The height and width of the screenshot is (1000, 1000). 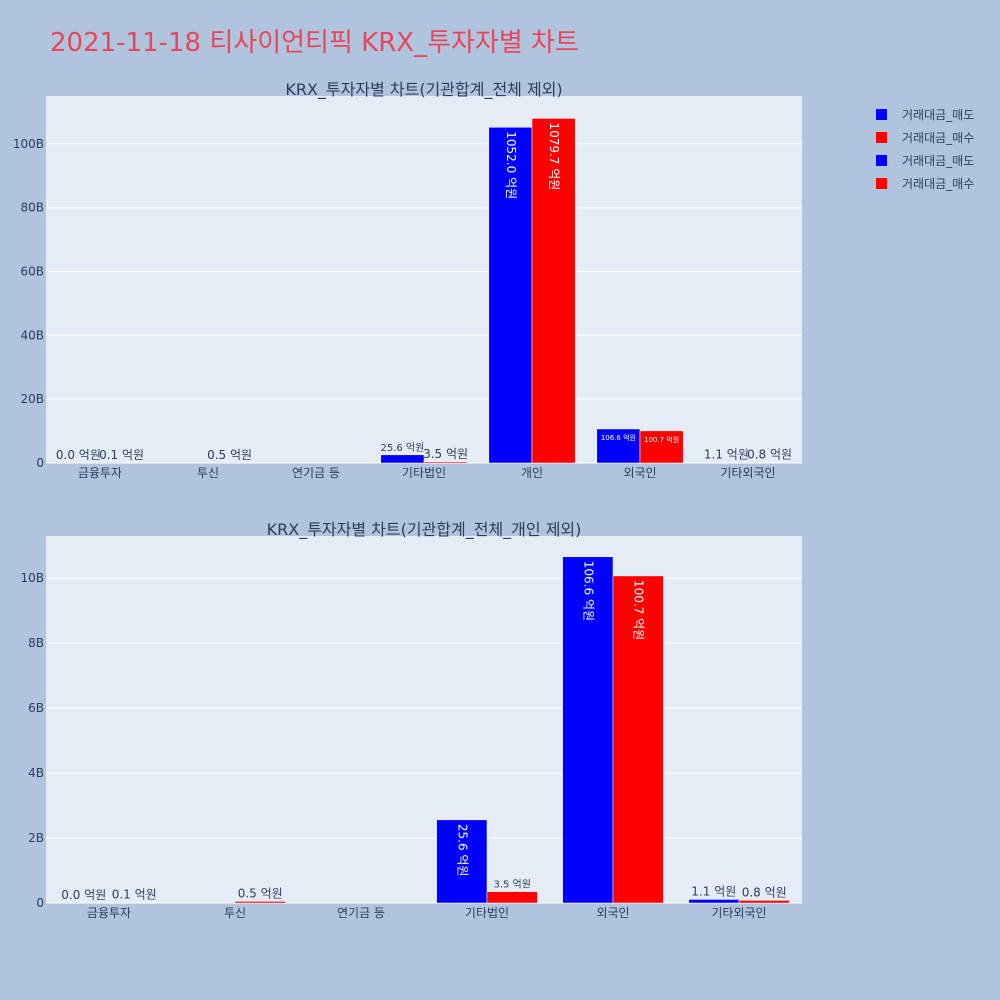 I want to click on data-label: 1052.0 억원, so click(x=511, y=165).